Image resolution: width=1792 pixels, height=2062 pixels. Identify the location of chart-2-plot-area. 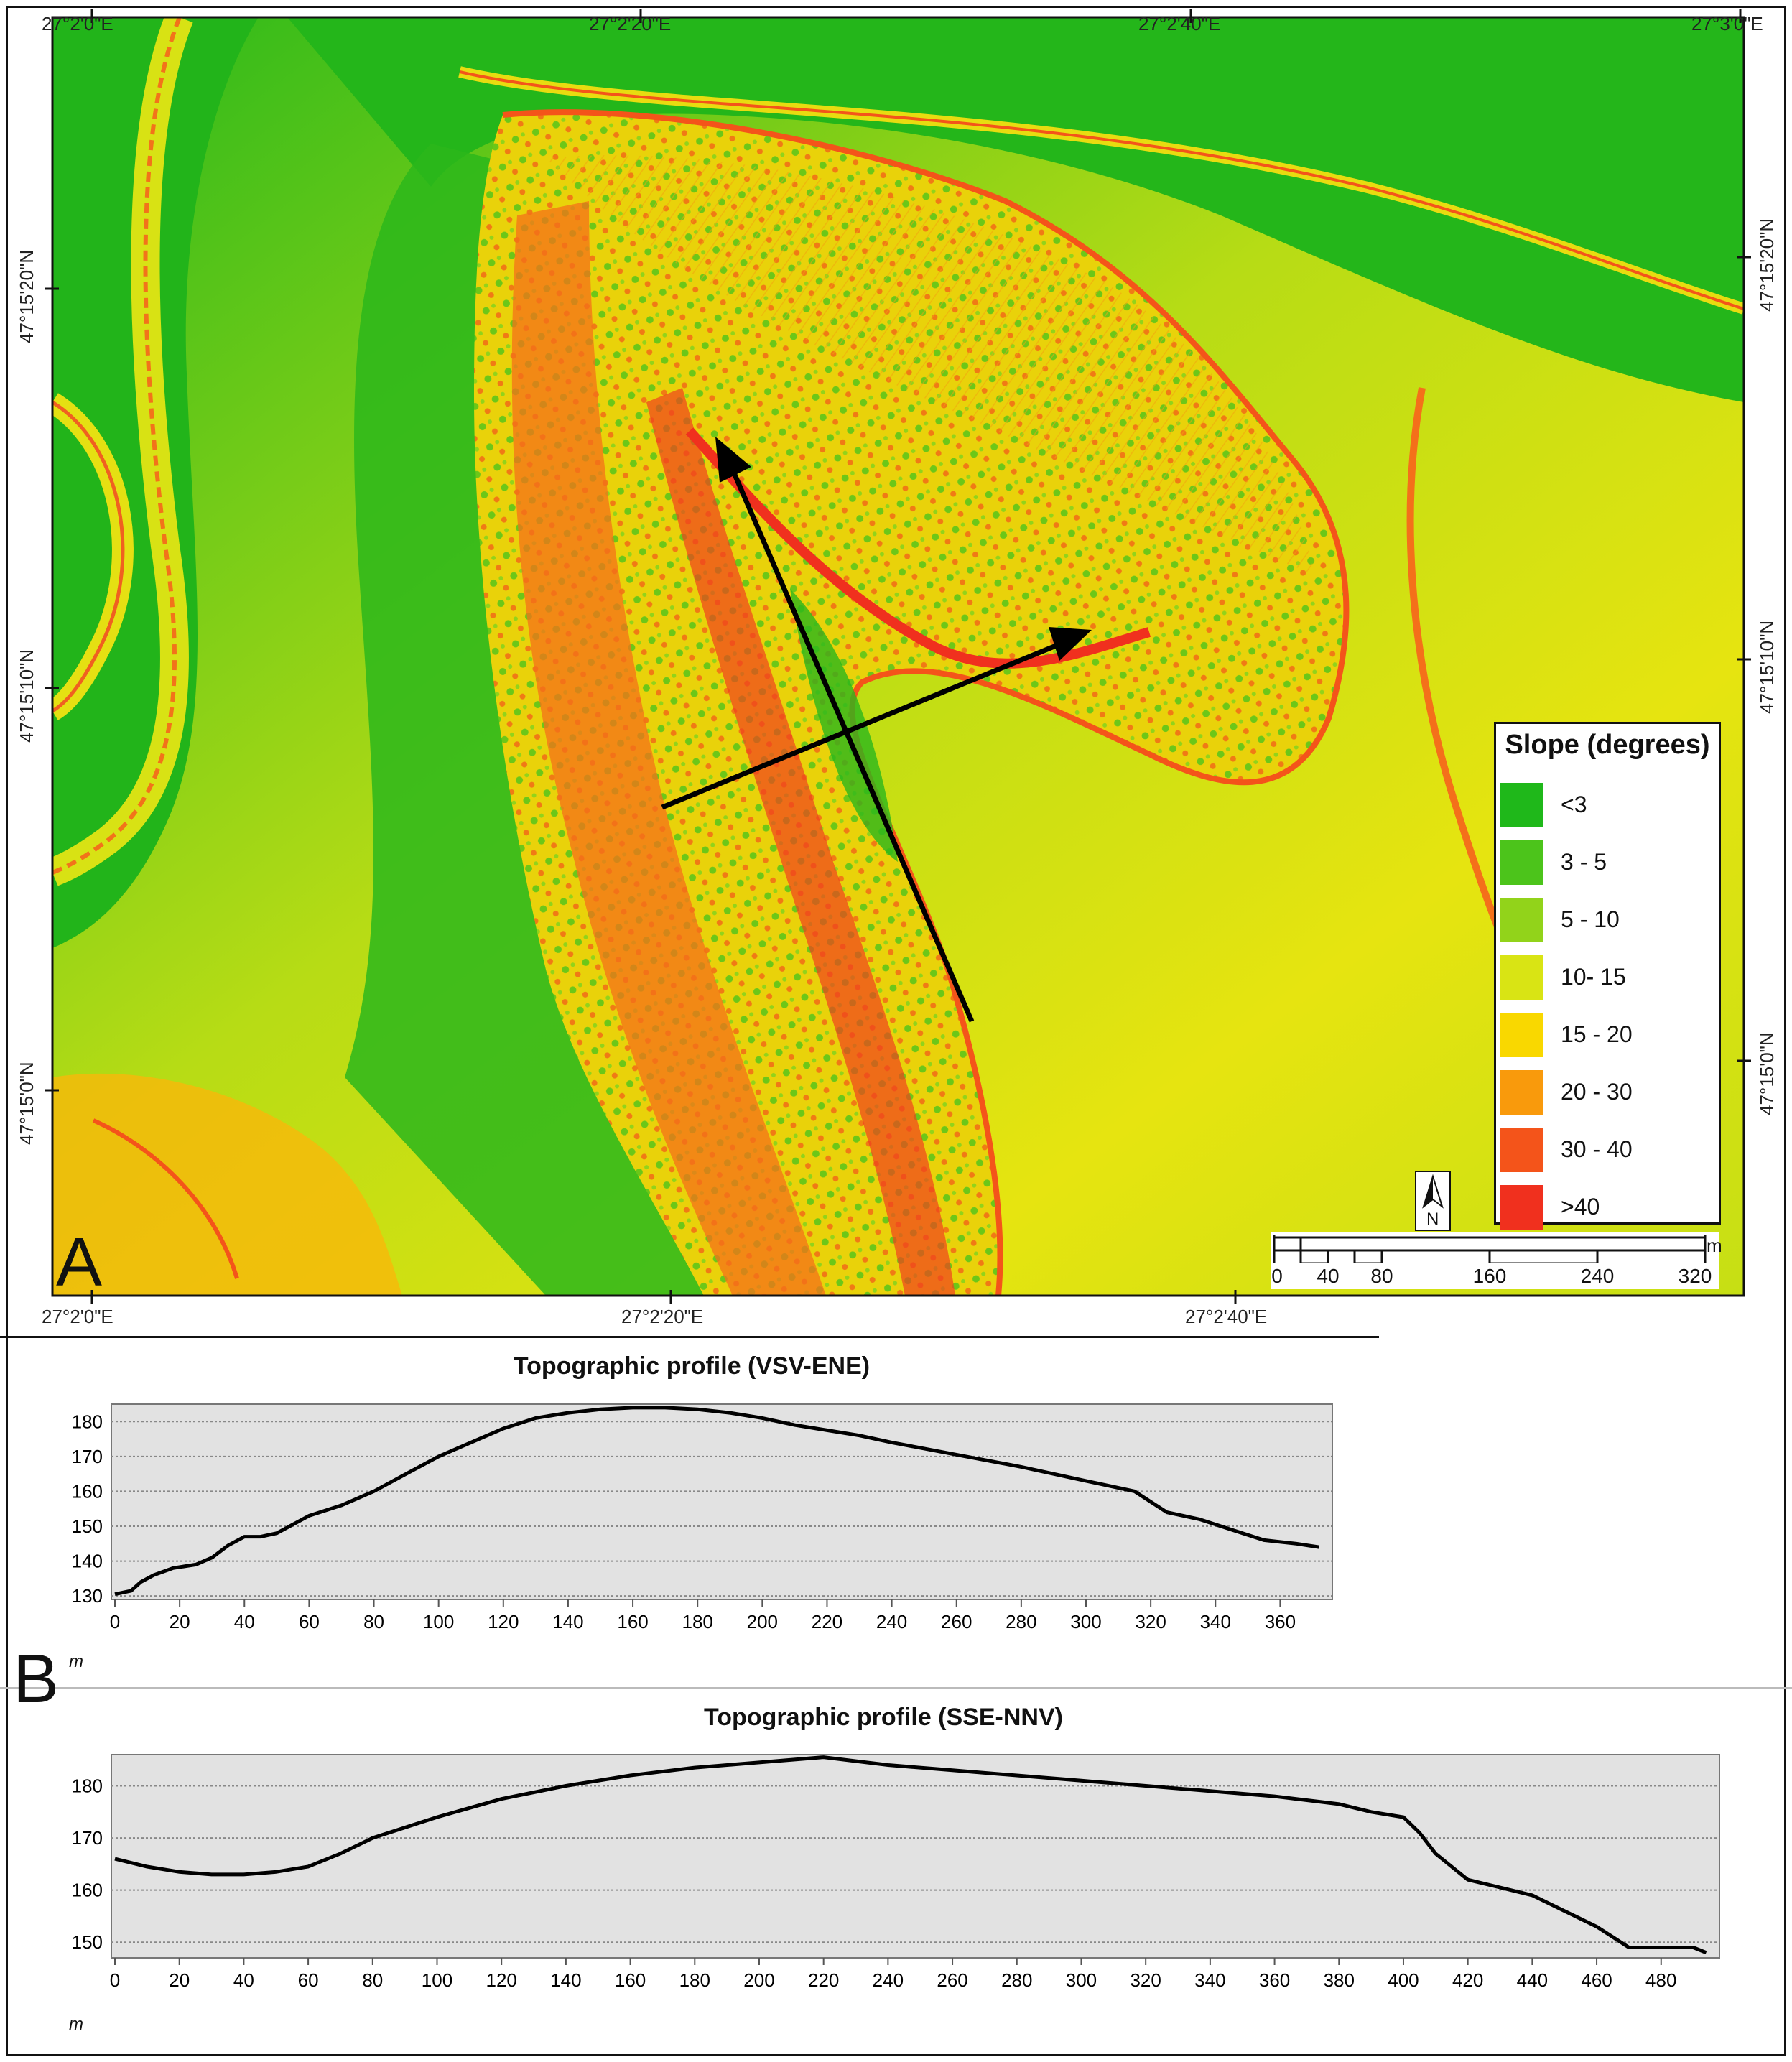
(915, 1857).